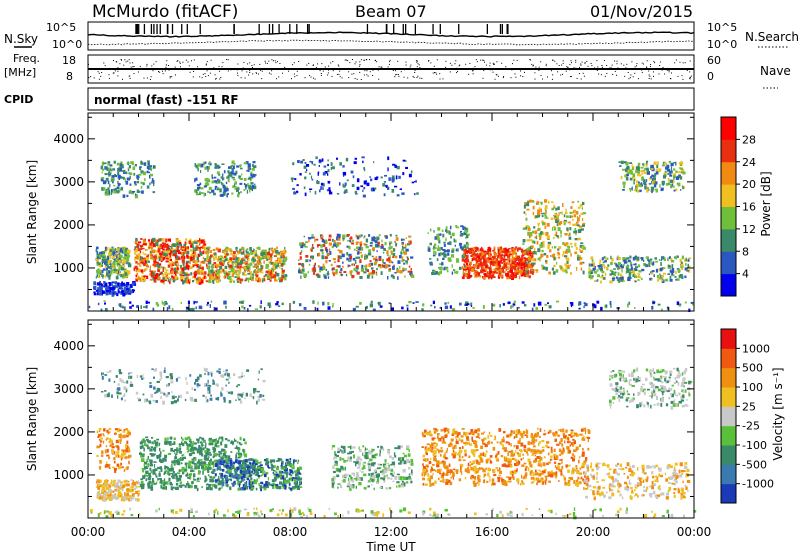 The image size is (800, 554). What do you see at coordinates (20, 72) in the screenshot?
I see `freq-unit: [MHz]` at bounding box center [20, 72].